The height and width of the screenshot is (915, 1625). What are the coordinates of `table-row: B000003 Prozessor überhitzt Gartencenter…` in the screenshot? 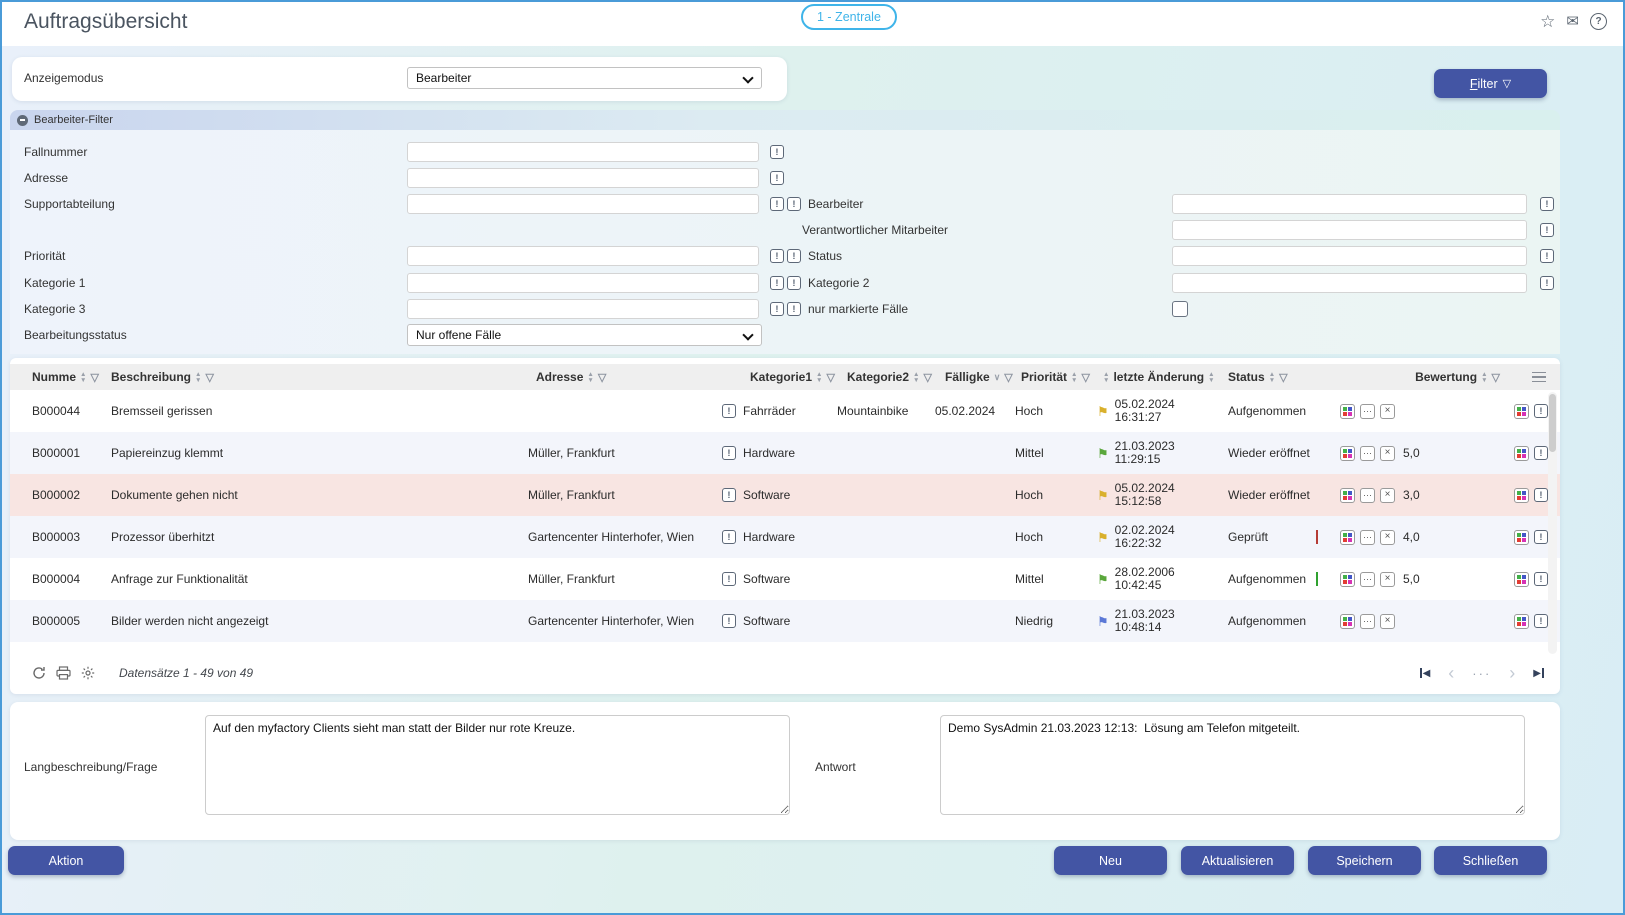 It's located at (785, 537).